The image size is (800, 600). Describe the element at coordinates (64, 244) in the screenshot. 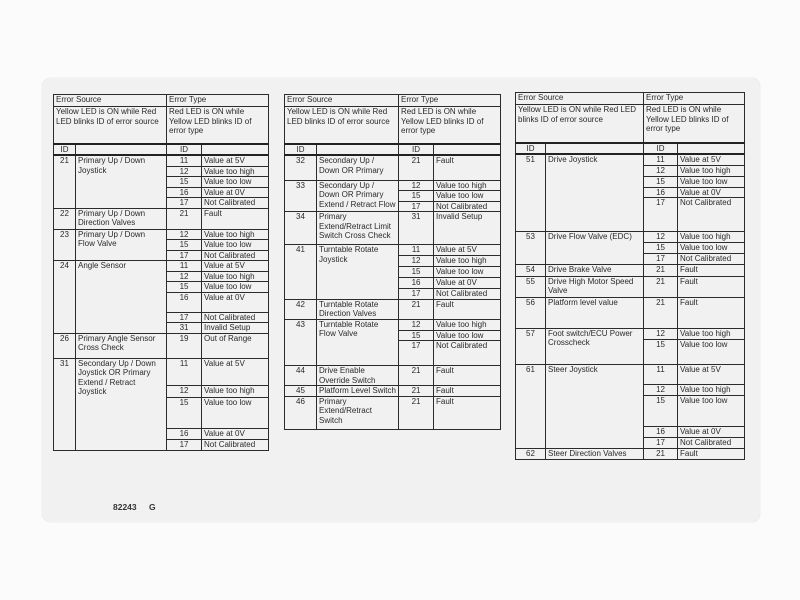

I see `error-source-id: 23` at that location.